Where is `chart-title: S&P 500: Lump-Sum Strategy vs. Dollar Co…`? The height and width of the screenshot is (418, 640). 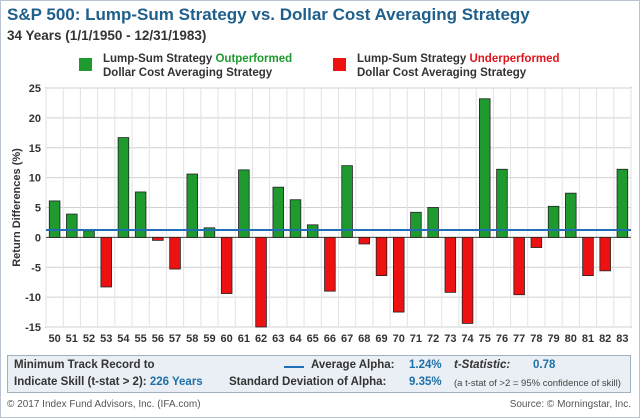 chart-title: S&P 500: Lump-Sum Strategy vs. Dollar Co… is located at coordinates (268, 14).